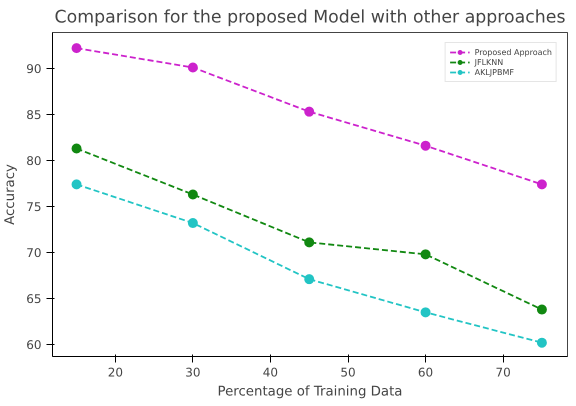 Image resolution: width=576 pixels, height=406 pixels. Describe the element at coordinates (34, 253) in the screenshot. I see `y-tick-label: 70` at that location.